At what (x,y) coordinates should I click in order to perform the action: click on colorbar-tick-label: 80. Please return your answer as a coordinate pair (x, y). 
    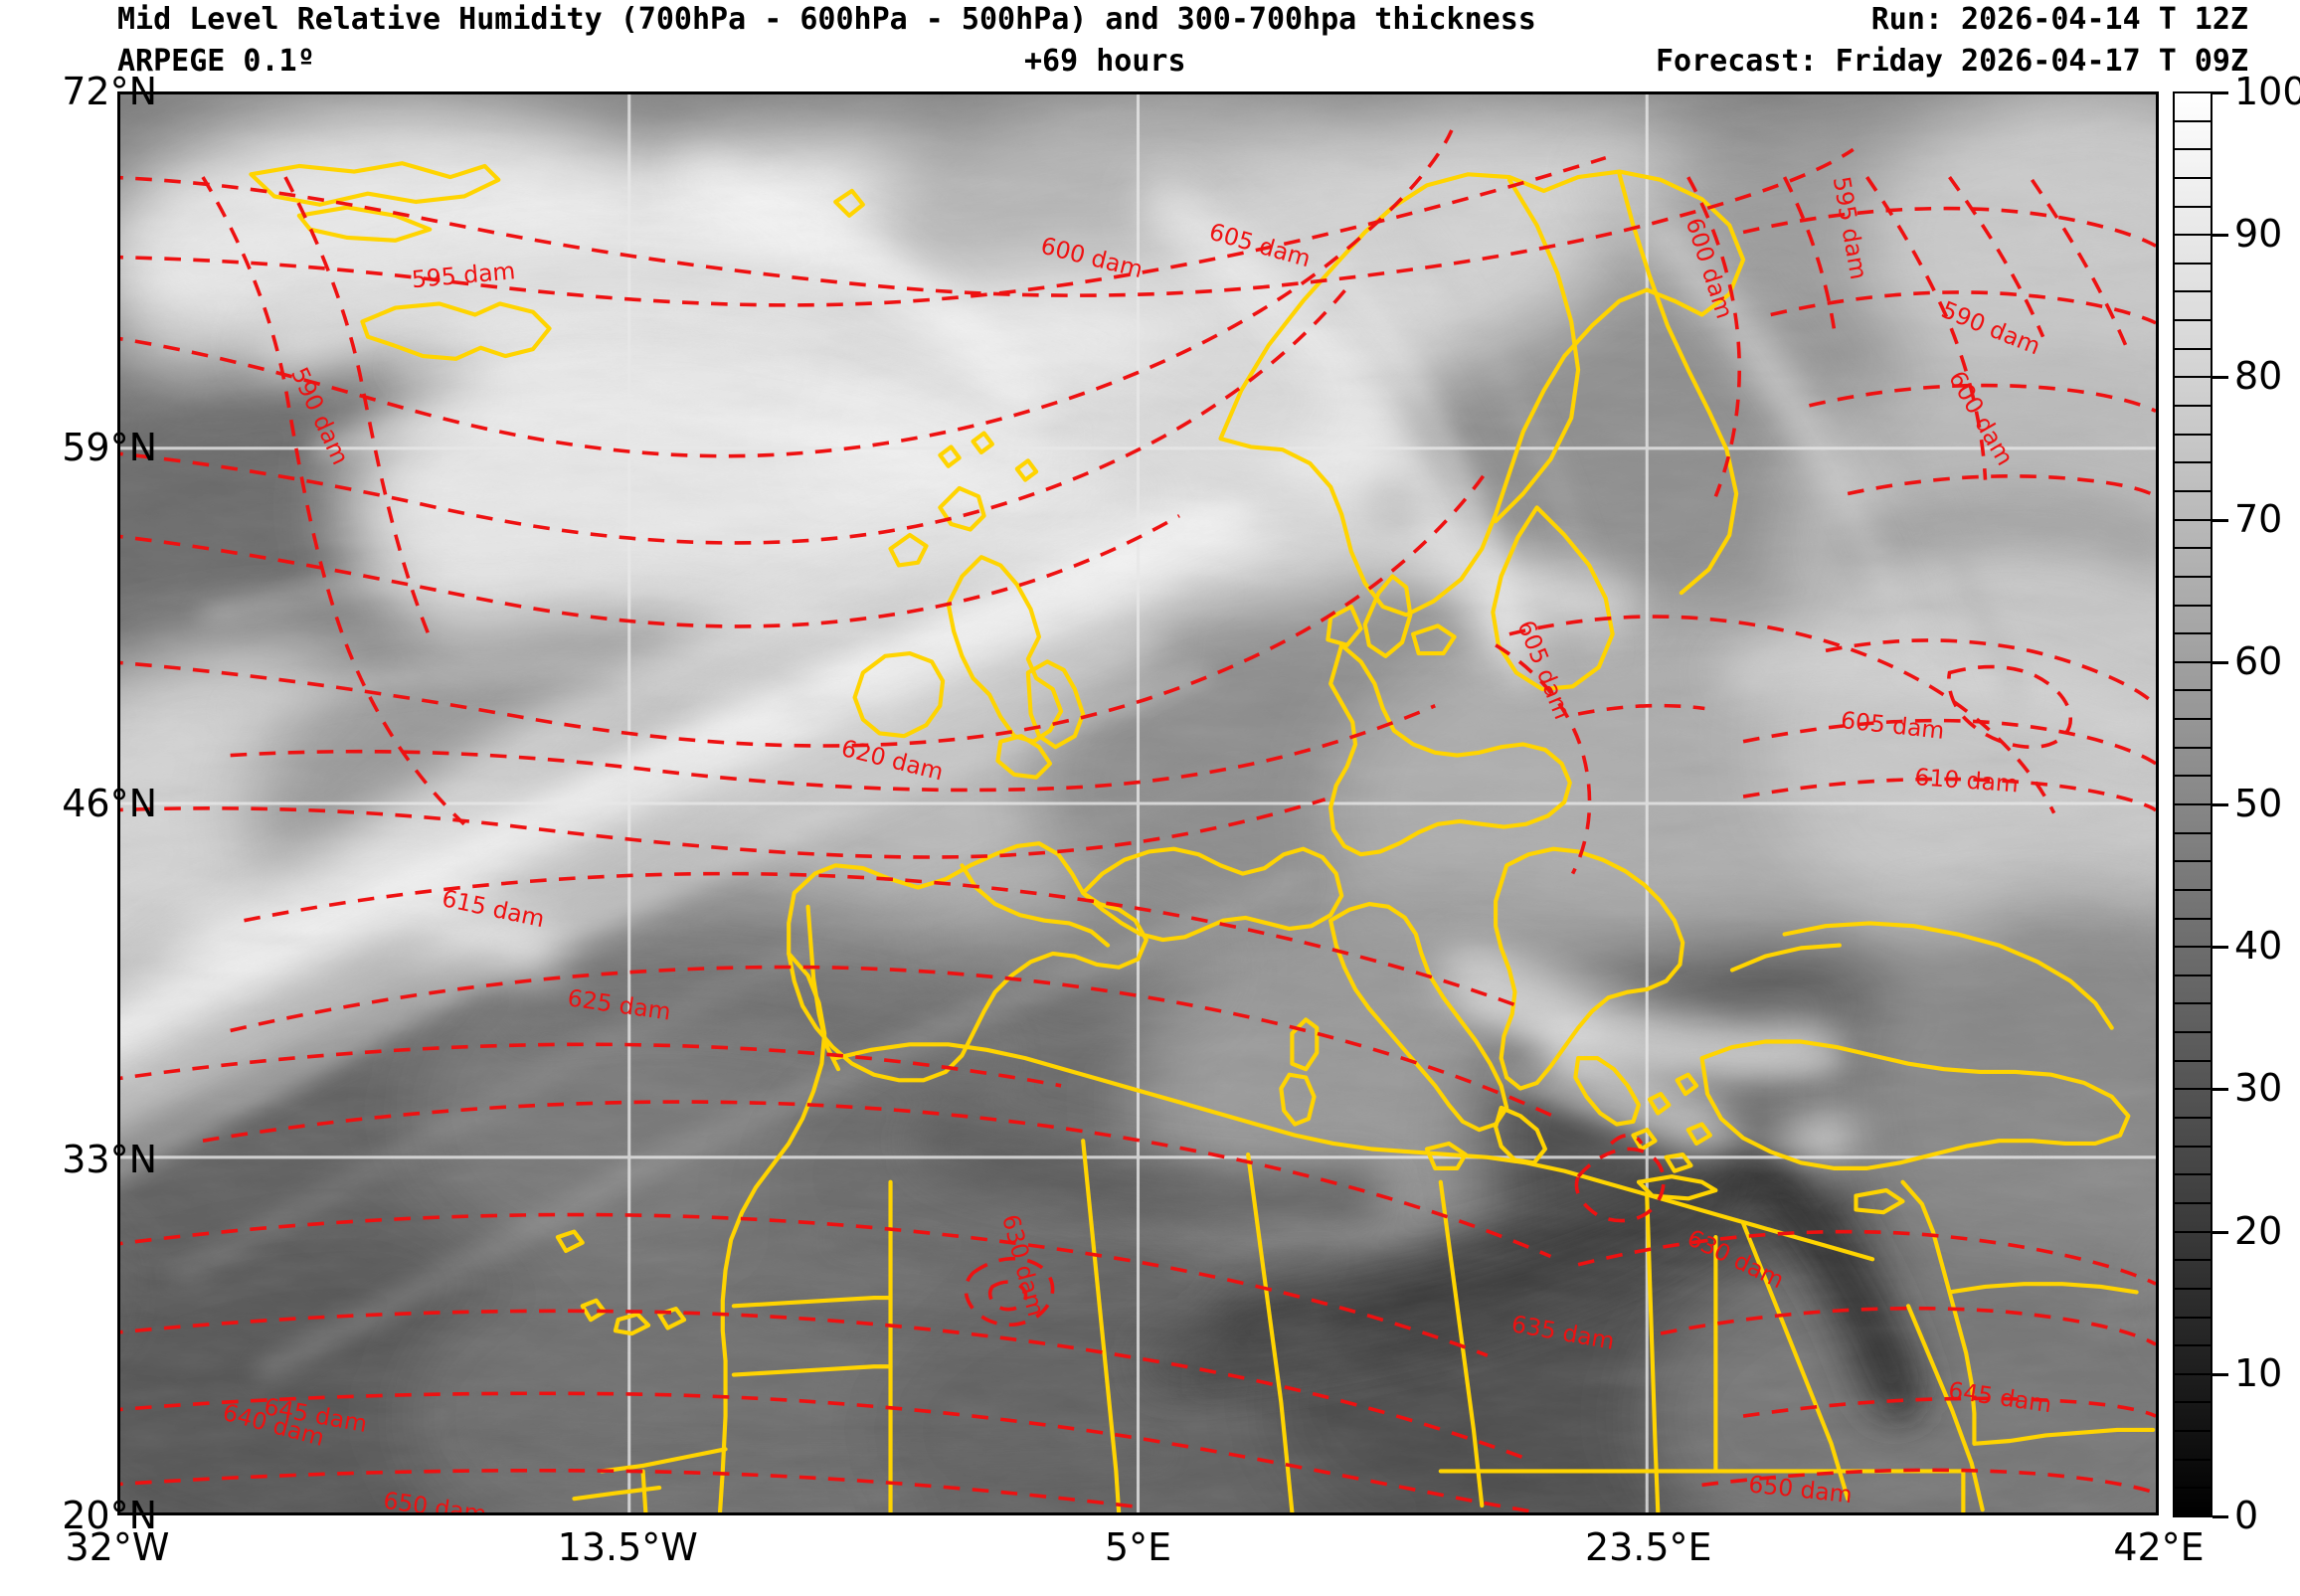
    Looking at the image, I should click on (2258, 377).